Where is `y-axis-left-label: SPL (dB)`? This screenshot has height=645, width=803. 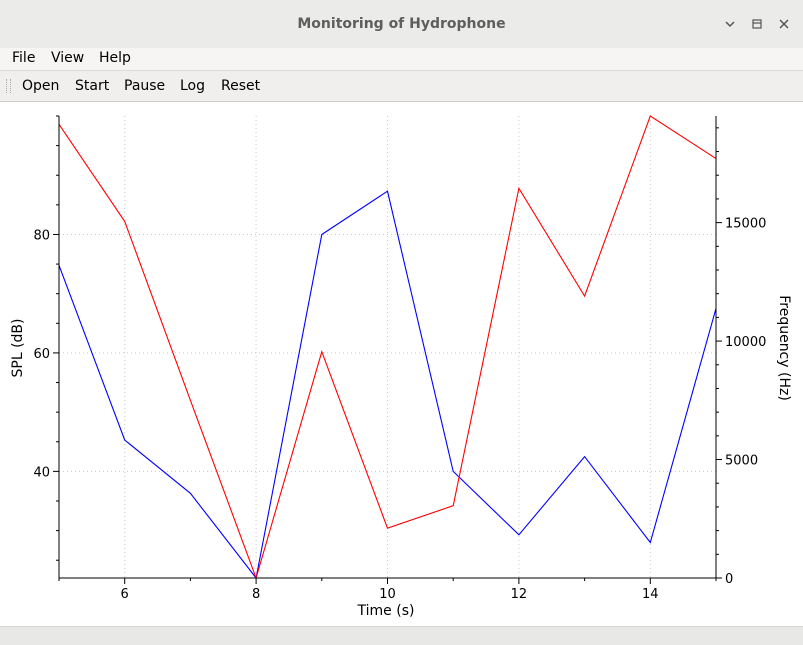 y-axis-left-label: SPL (dB) is located at coordinates (18, 348).